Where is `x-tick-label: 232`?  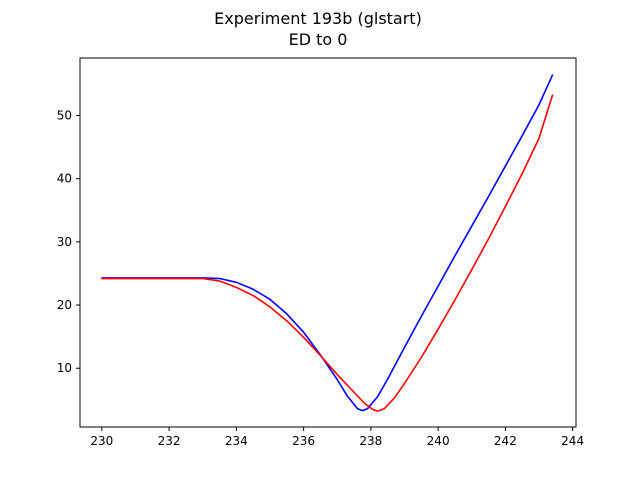
x-tick-label: 232 is located at coordinates (169, 441).